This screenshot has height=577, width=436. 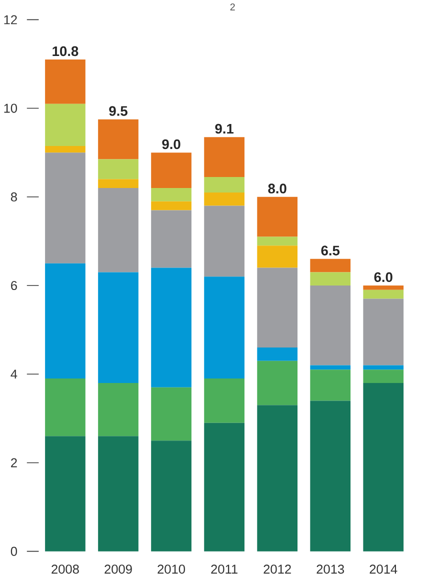 I want to click on y-tick-label: 0, so click(x=13, y=551).